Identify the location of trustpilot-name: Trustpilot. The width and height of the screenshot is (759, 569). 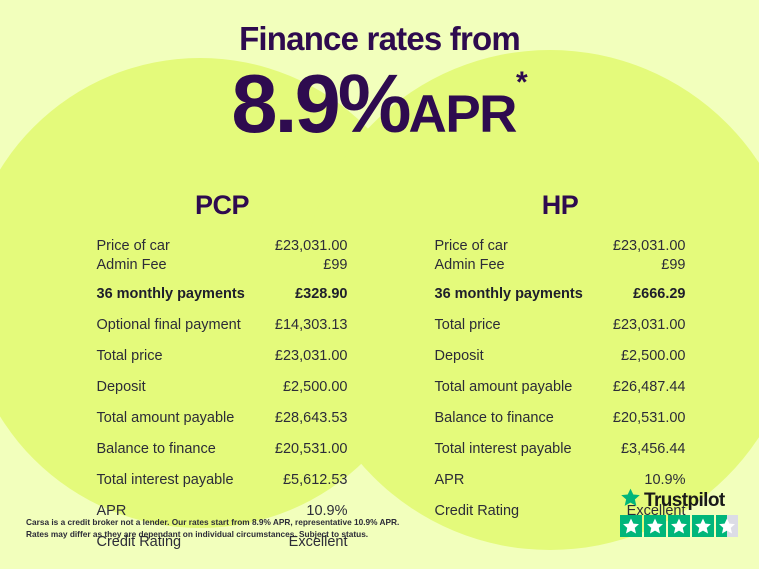
(684, 500).